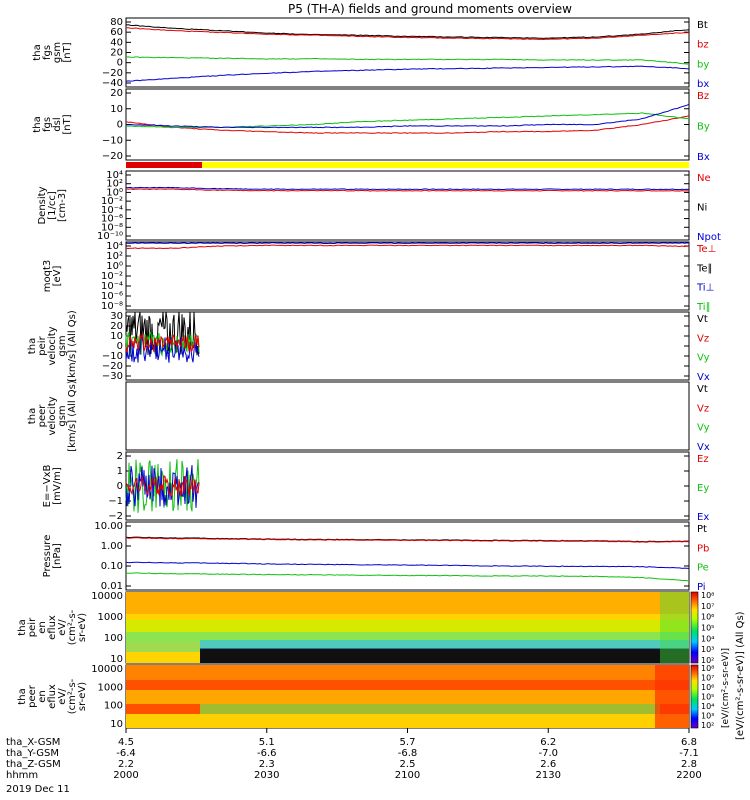 This screenshot has height=800, width=750. What do you see at coordinates (707, 649) in the screenshot?
I see `colorbar-tick-label: 10³` at bounding box center [707, 649].